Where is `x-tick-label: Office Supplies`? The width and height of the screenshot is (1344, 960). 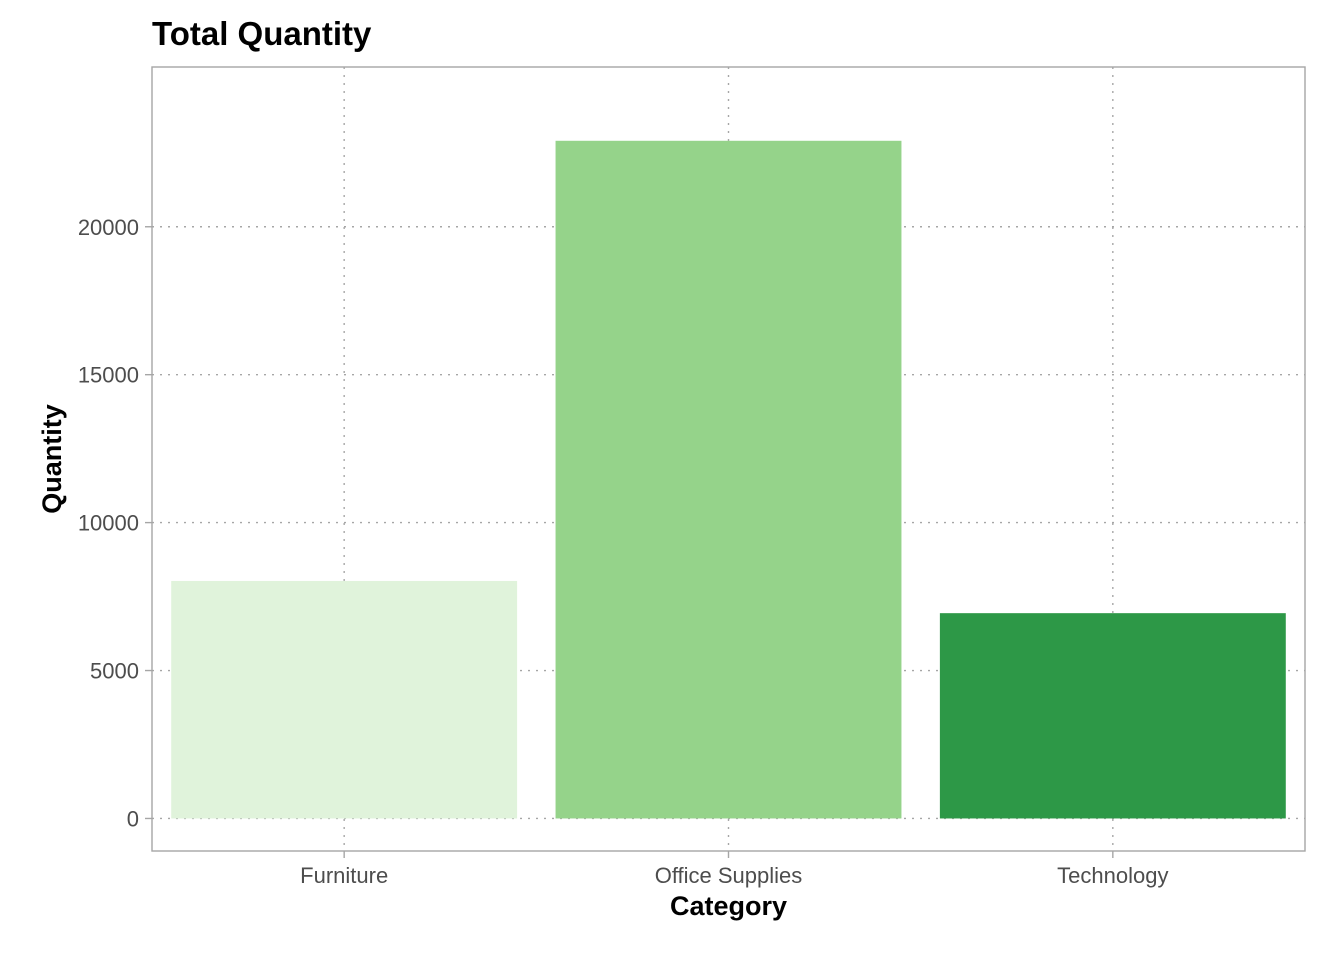 x-tick-label: Office Supplies is located at coordinates (729, 875).